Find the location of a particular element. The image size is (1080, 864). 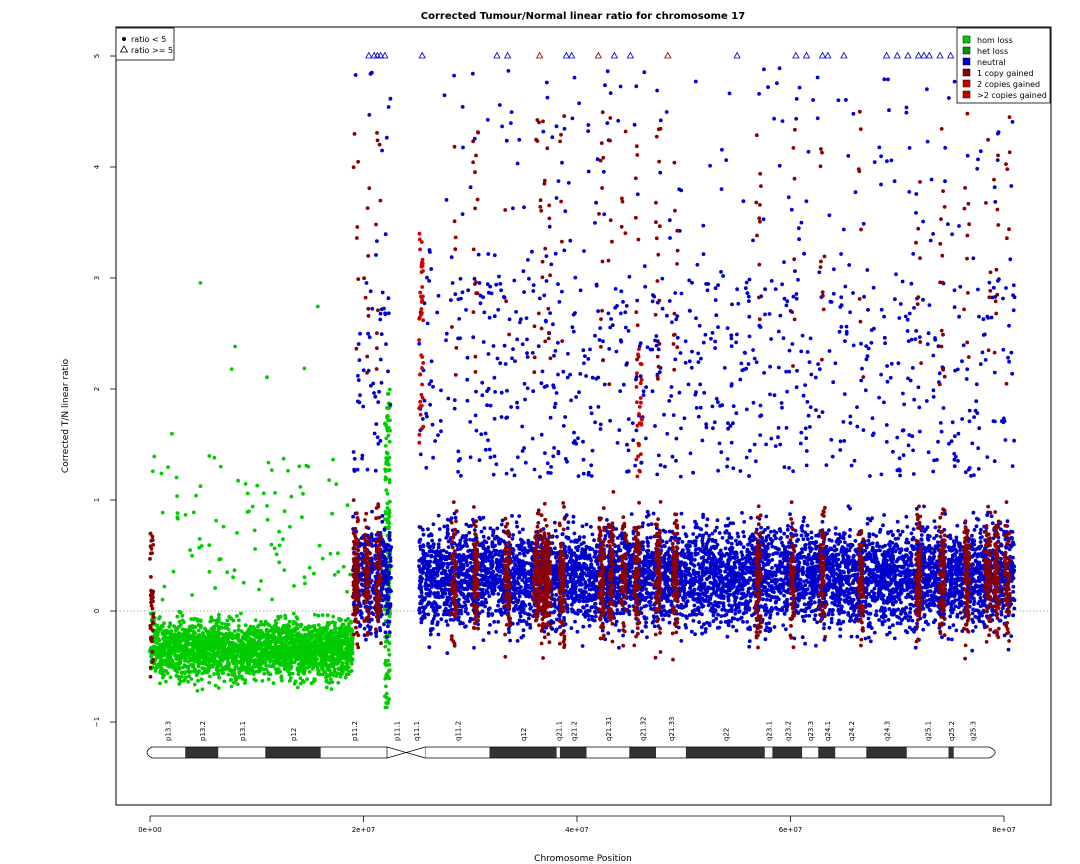

ideogram-band-label: q12 is located at coordinates (524, 734).